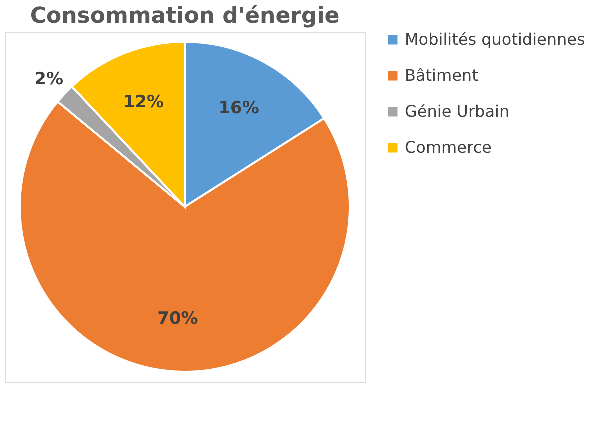 Image resolution: width=615 pixels, height=431 pixels. Describe the element at coordinates (457, 111) in the screenshot. I see `legend-label: Génie Urbain` at that location.